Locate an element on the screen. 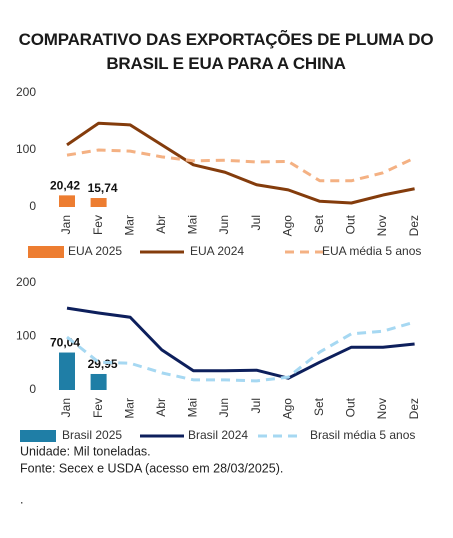 The image size is (453, 538). legend-label: EUA 2024 is located at coordinates (217, 251).